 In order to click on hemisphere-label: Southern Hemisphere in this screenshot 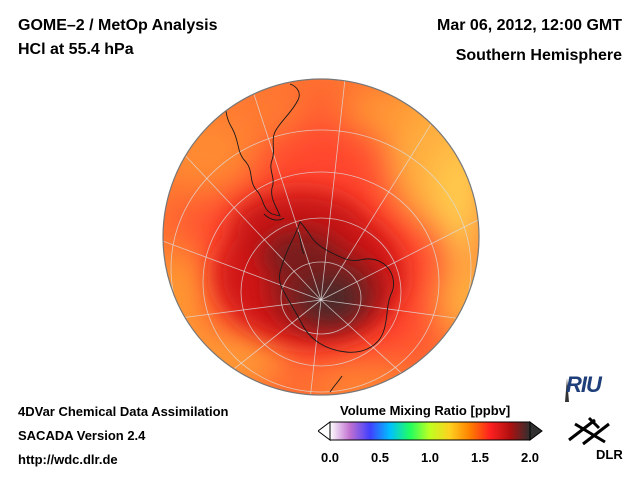, I will do `click(538, 55)`.